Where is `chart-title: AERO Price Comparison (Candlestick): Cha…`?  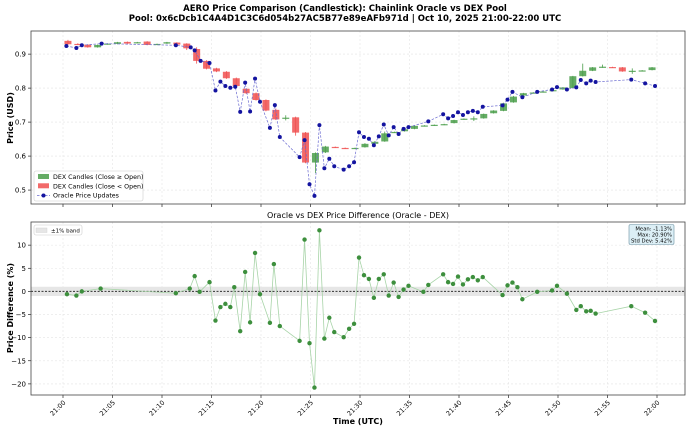
chart-title: AERO Price Comparison (Candlestick): Cha… is located at coordinates (345, 9).